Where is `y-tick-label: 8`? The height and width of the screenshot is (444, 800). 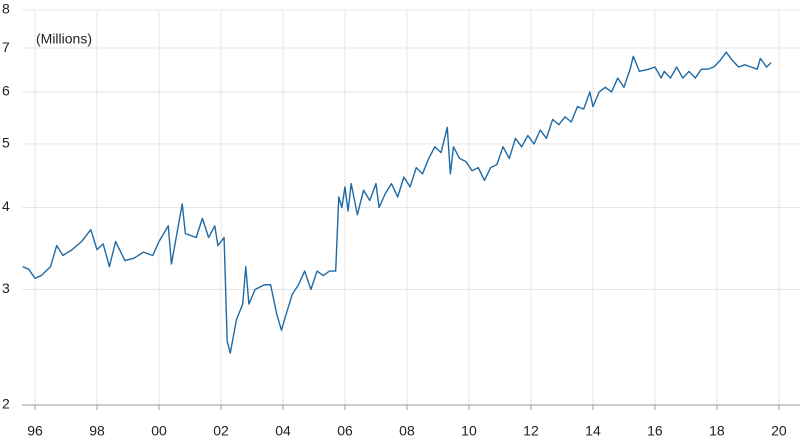
y-tick-label: 8 is located at coordinates (6, 9).